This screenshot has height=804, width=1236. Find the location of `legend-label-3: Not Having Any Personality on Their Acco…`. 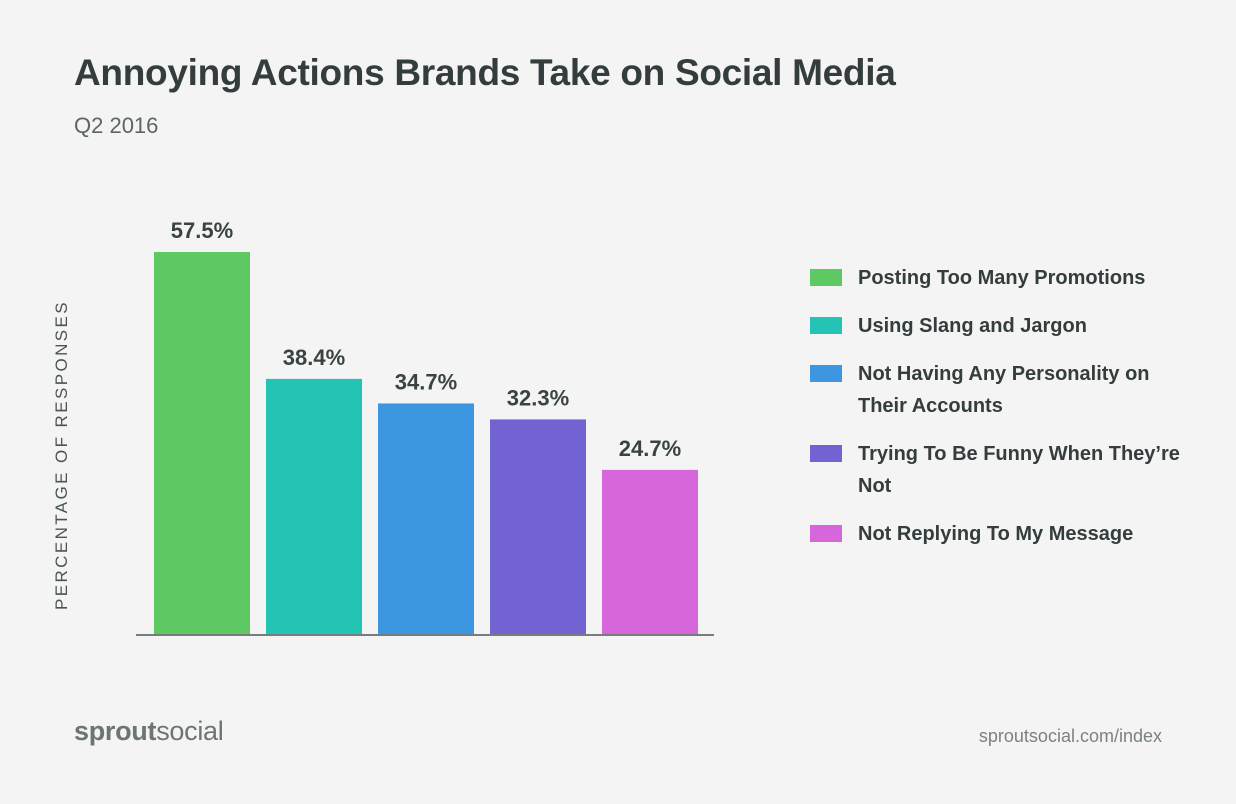

legend-label-3: Not Having Any Personality on Their Acco… is located at coordinates (1004, 390).